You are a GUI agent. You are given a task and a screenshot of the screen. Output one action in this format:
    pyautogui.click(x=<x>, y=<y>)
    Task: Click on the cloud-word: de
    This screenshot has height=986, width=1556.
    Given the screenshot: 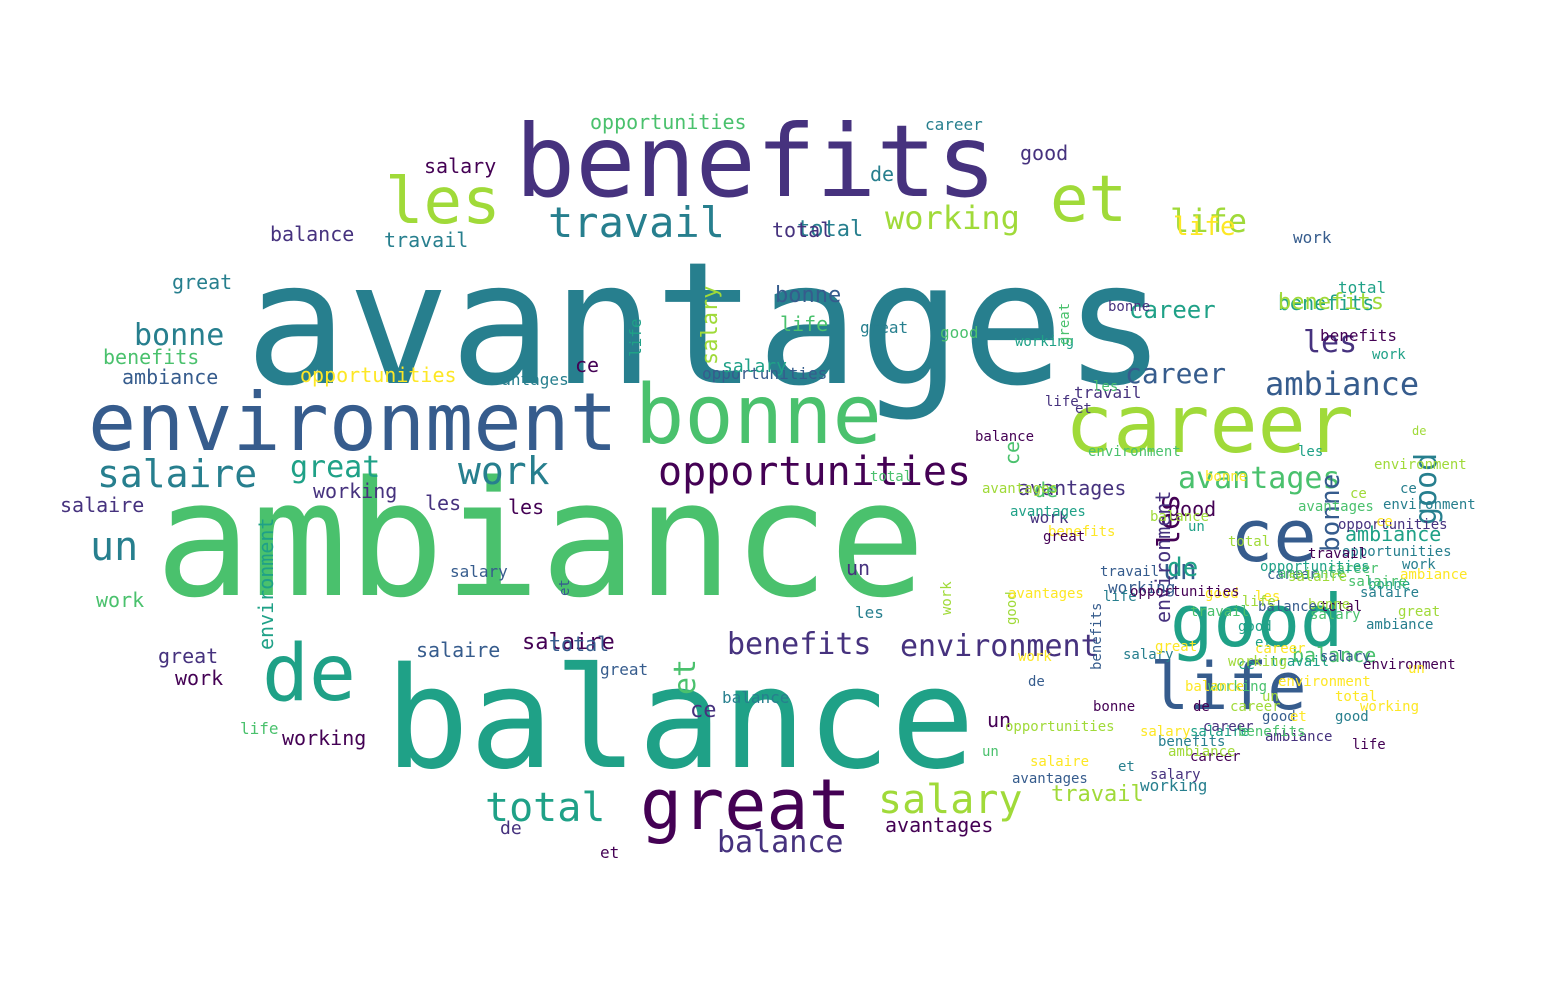 What is the action you would take?
    pyautogui.click(x=1183, y=568)
    